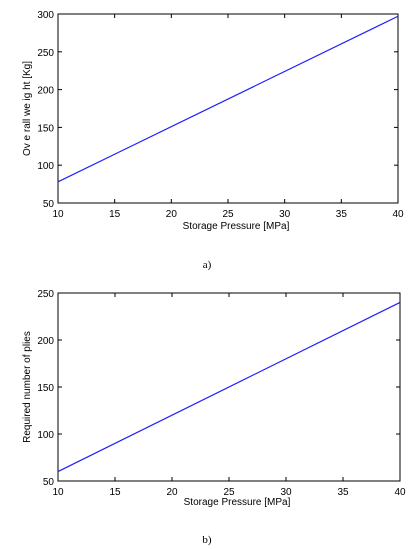 The image size is (413, 549). I want to click on chart-a-y-tick-label: 50, so click(49, 204).